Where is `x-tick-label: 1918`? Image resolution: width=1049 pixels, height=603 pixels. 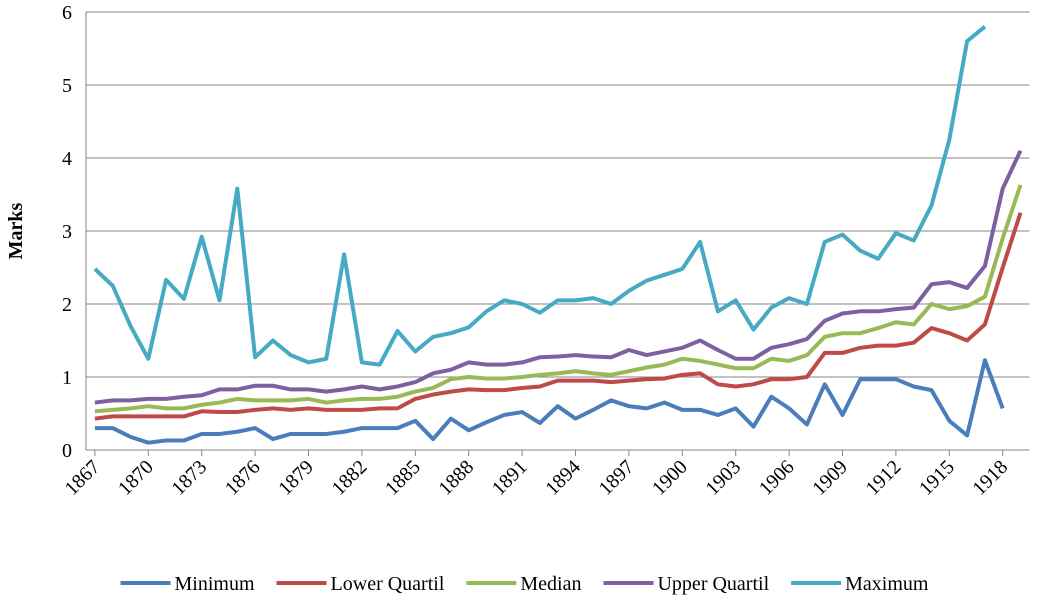 x-tick-label: 1918 is located at coordinates (990, 478).